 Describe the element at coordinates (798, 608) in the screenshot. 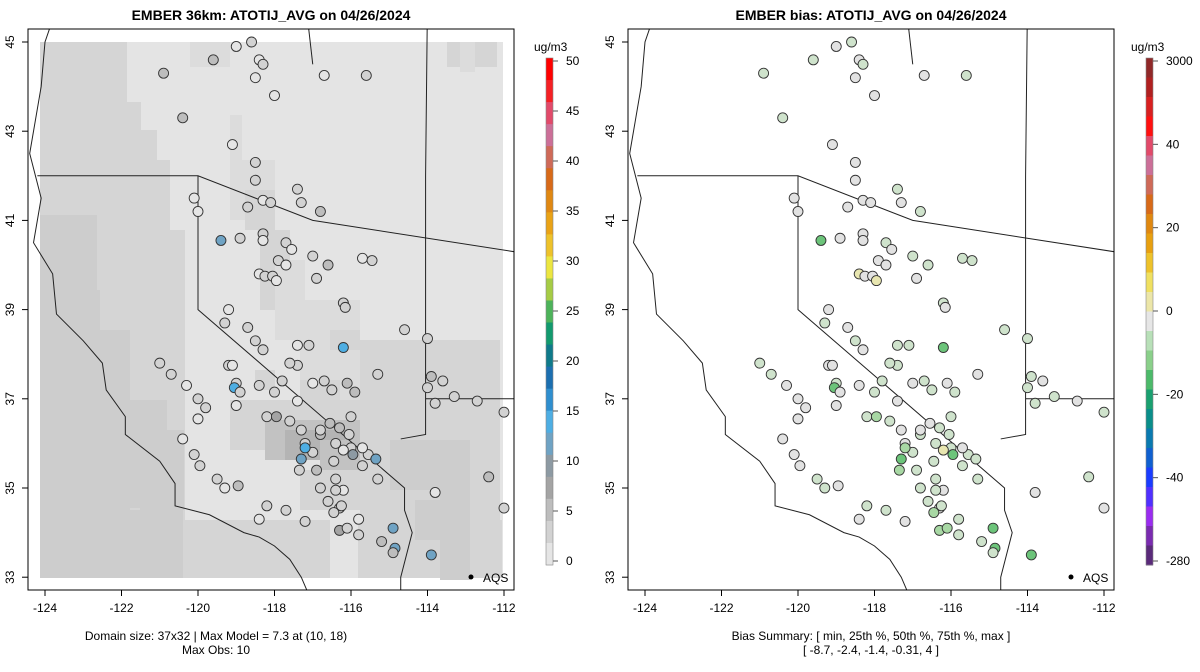

I see `x-tick-label: -120` at that location.